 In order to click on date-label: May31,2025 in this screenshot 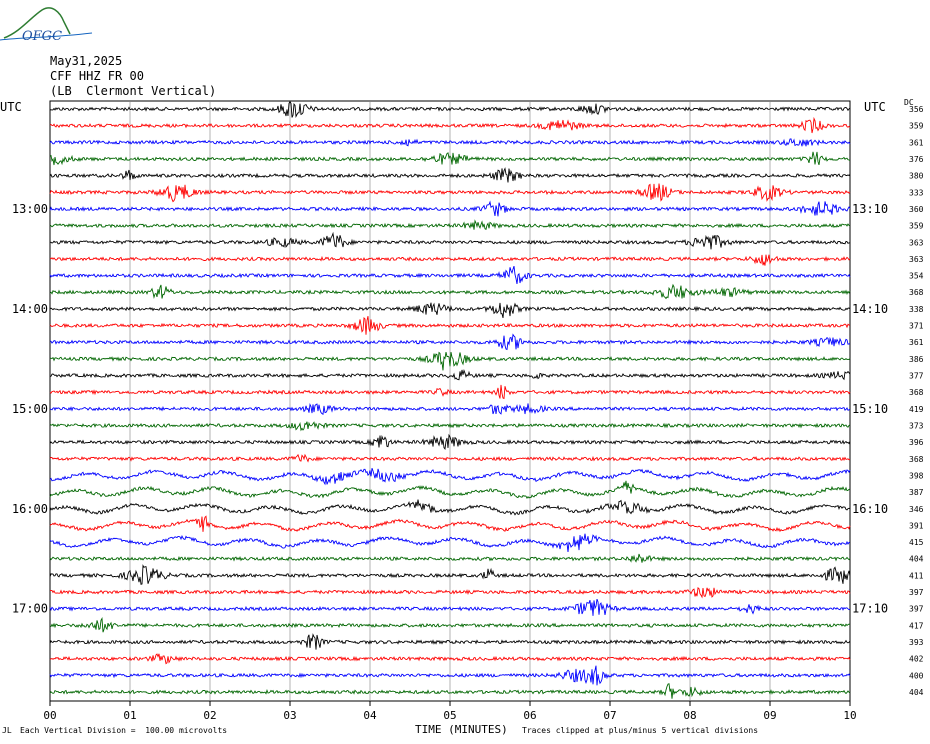, I will do `click(86, 61)`.